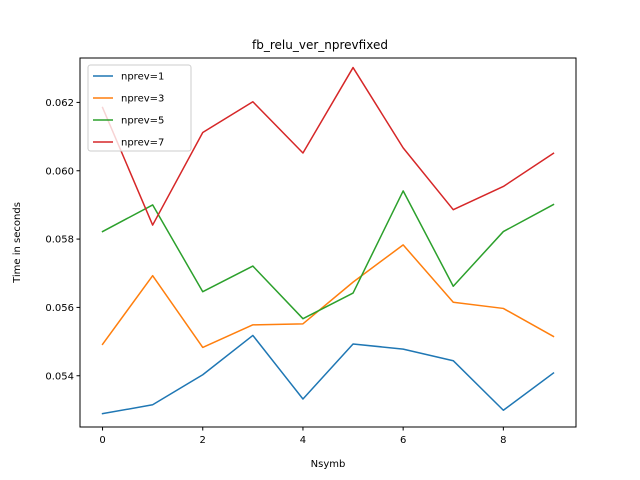 The width and height of the screenshot is (640, 480). Describe the element at coordinates (203, 440) in the screenshot. I see `x-tick-label: 2` at that location.